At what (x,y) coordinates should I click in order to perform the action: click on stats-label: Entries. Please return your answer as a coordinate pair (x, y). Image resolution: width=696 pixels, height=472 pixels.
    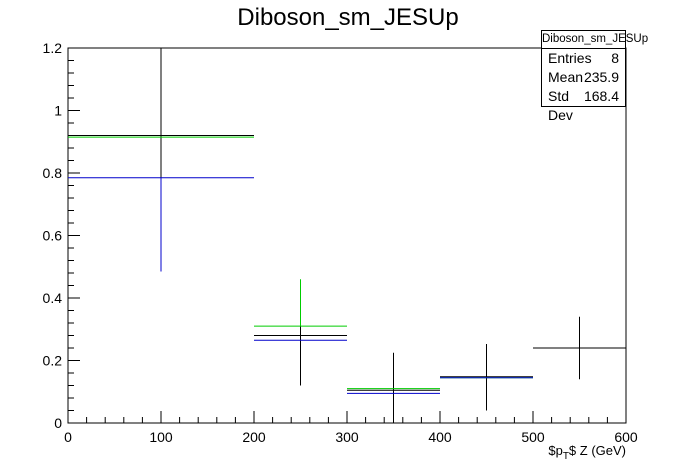
    Looking at the image, I should click on (570, 58).